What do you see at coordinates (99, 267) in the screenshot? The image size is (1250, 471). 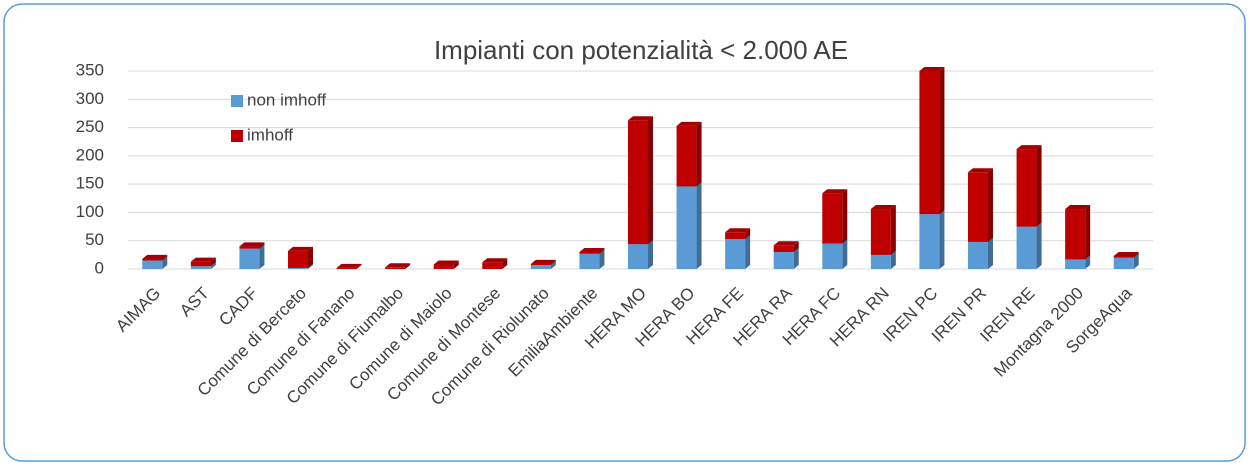 I see `y-tick-label: 0` at bounding box center [99, 267].